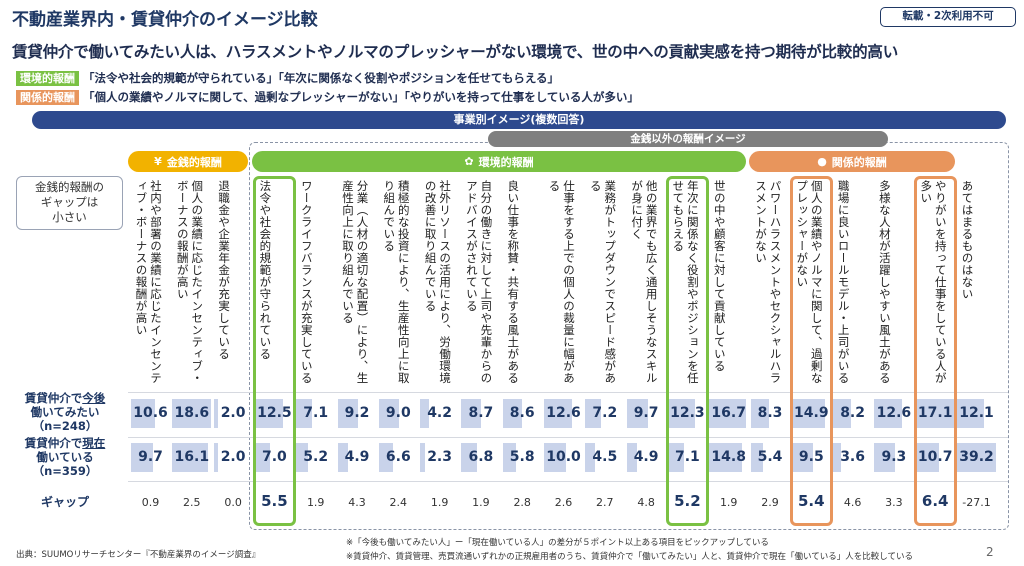 Image resolution: width=1024 pixels, height=566 pixels. Describe the element at coordinates (481, 413) in the screenshot. I see `data-label: 8.7` at that location.